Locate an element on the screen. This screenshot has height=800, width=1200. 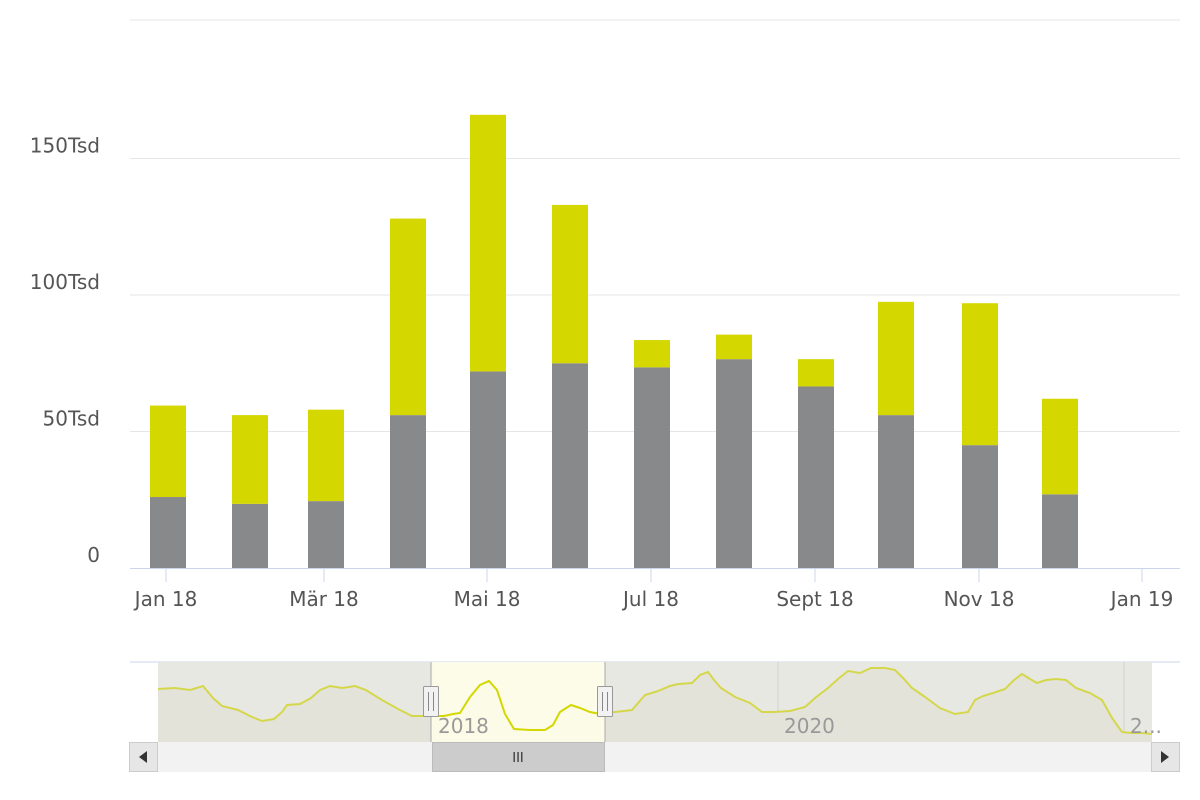
scroll-right-button is located at coordinates (1165, 757).